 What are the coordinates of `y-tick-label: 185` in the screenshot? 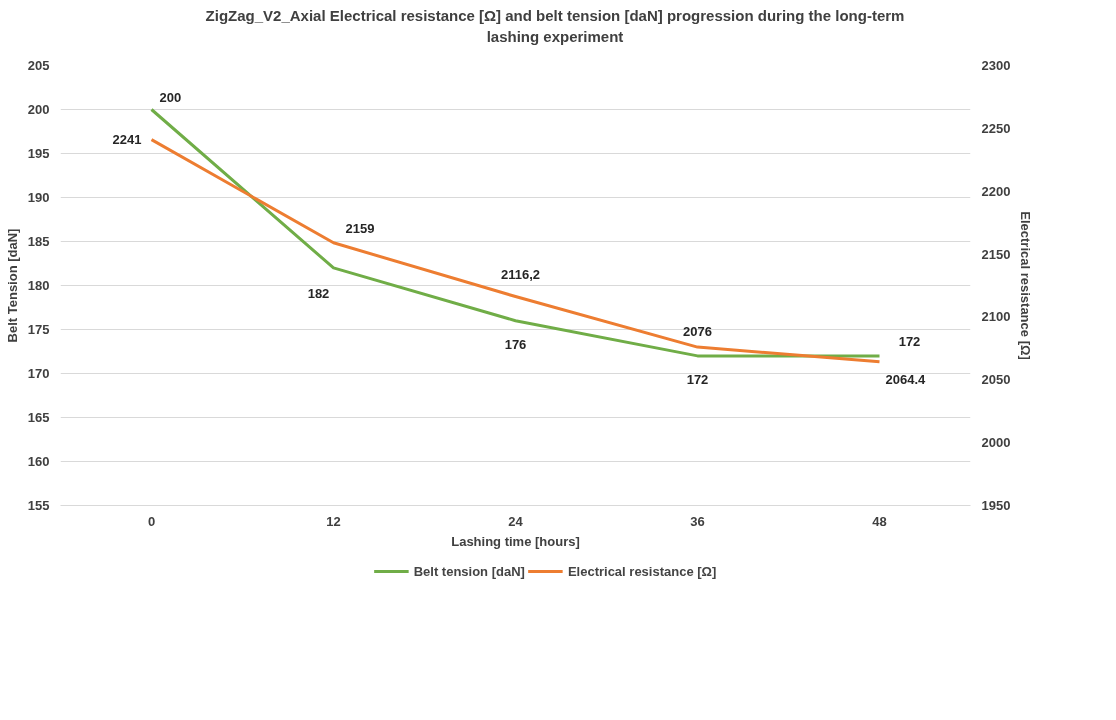 It's located at (38, 241).